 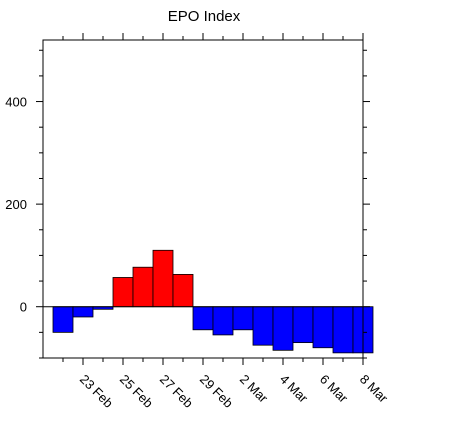 What do you see at coordinates (254, 389) in the screenshot?
I see `x-tick-label: 2 Mar` at bounding box center [254, 389].